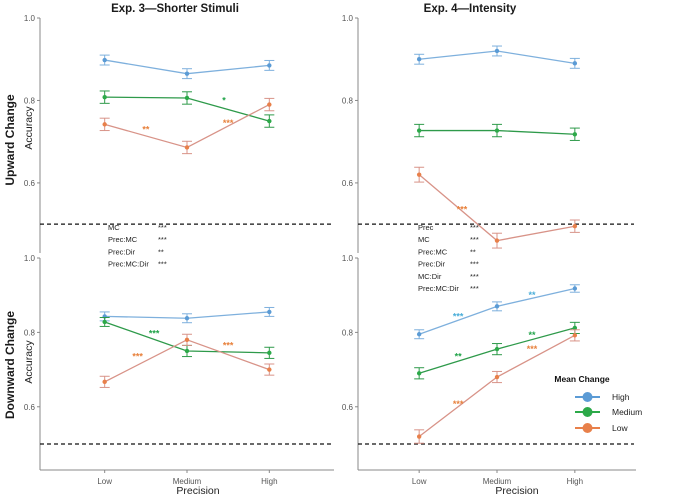 Image resolution: width=685 pixels, height=501 pixels. Describe the element at coordinates (175, 9) in the screenshot. I see `panel-title-exp3: Exp. 3—Shorter Stimuli` at that location.